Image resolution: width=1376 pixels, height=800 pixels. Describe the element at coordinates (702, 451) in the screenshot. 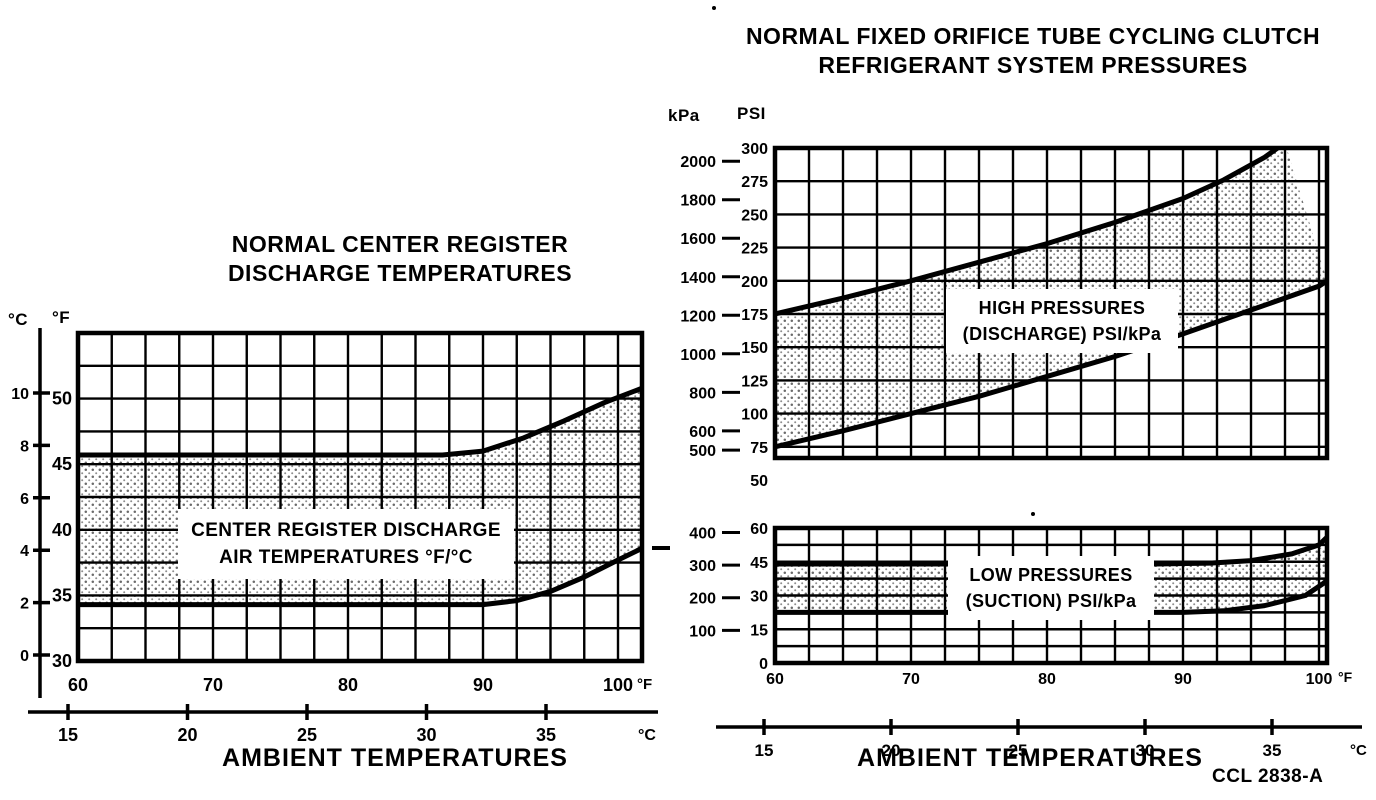

I see `svg-text: 500` at that location.